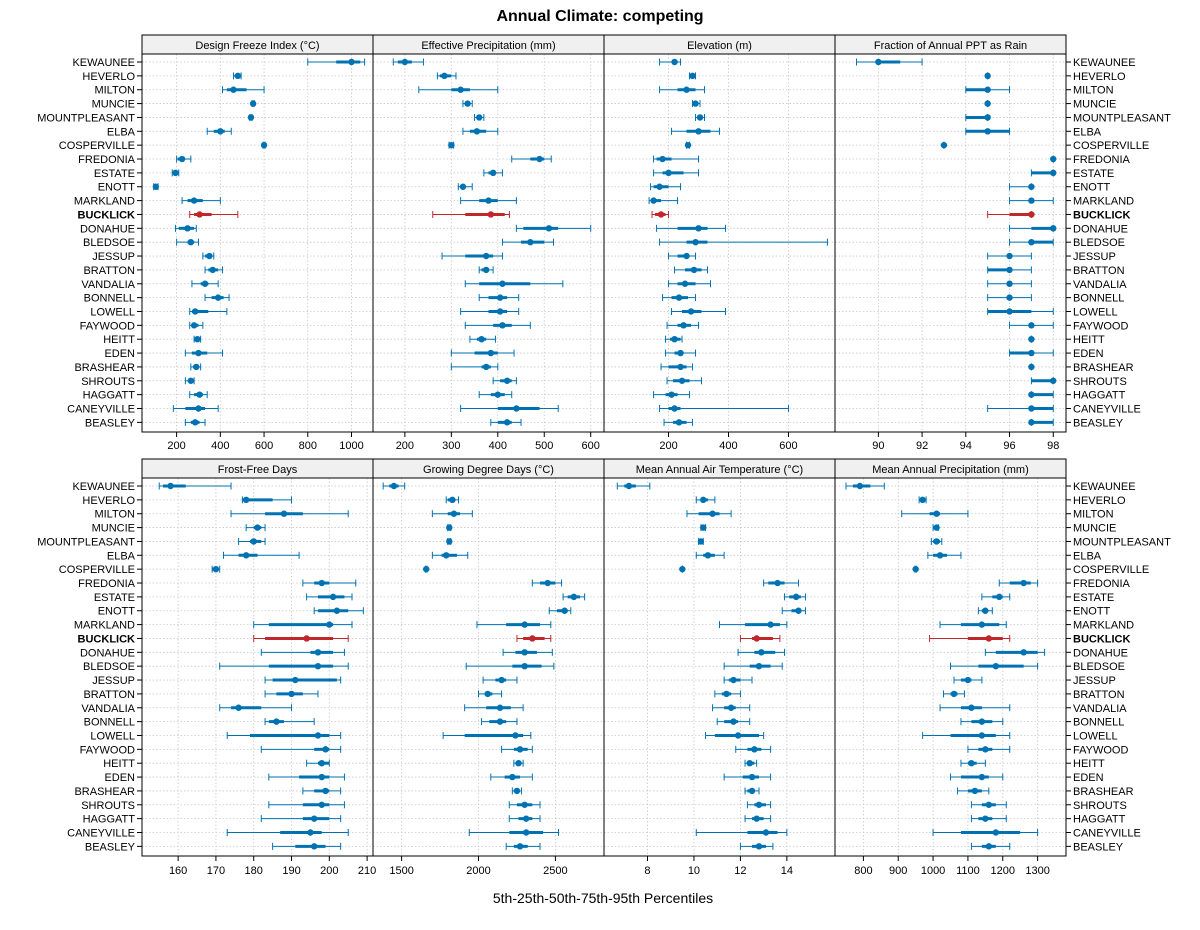 The width and height of the screenshot is (1200, 930). Describe the element at coordinates (988, 819) in the screenshot. I see `site-marker-haggatt` at that location.